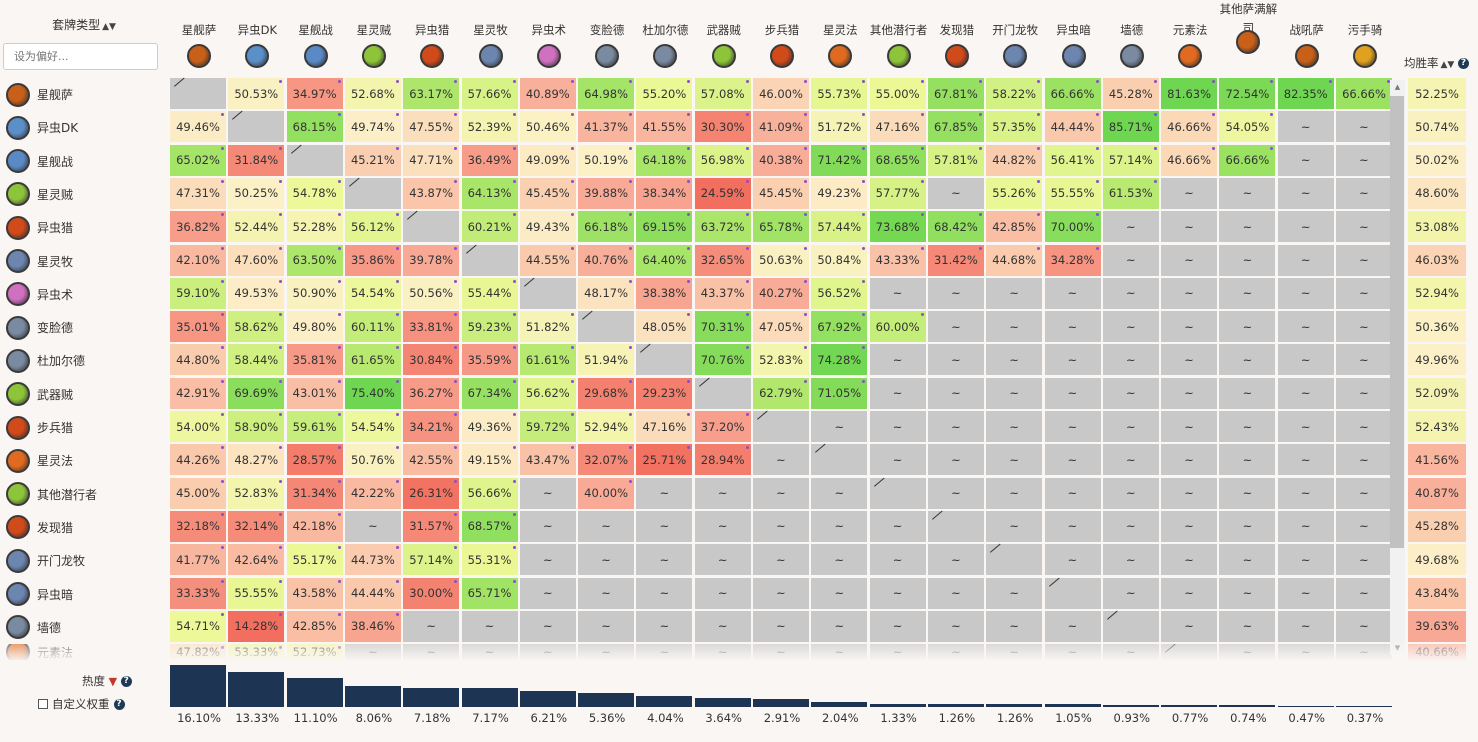 Image resolution: width=1478 pixels, height=742 pixels. Describe the element at coordinates (1015, 47) in the screenshot. I see `column-header: 开门龙牧` at that location.